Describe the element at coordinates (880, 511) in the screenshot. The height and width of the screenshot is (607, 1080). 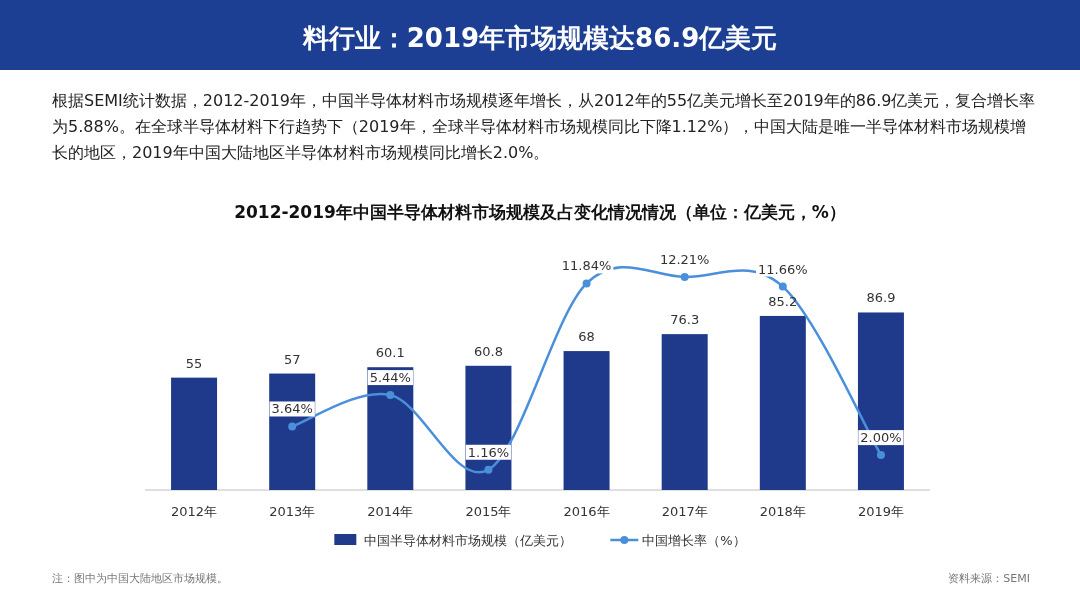
I see `x-tick-label: 2019年` at that location.